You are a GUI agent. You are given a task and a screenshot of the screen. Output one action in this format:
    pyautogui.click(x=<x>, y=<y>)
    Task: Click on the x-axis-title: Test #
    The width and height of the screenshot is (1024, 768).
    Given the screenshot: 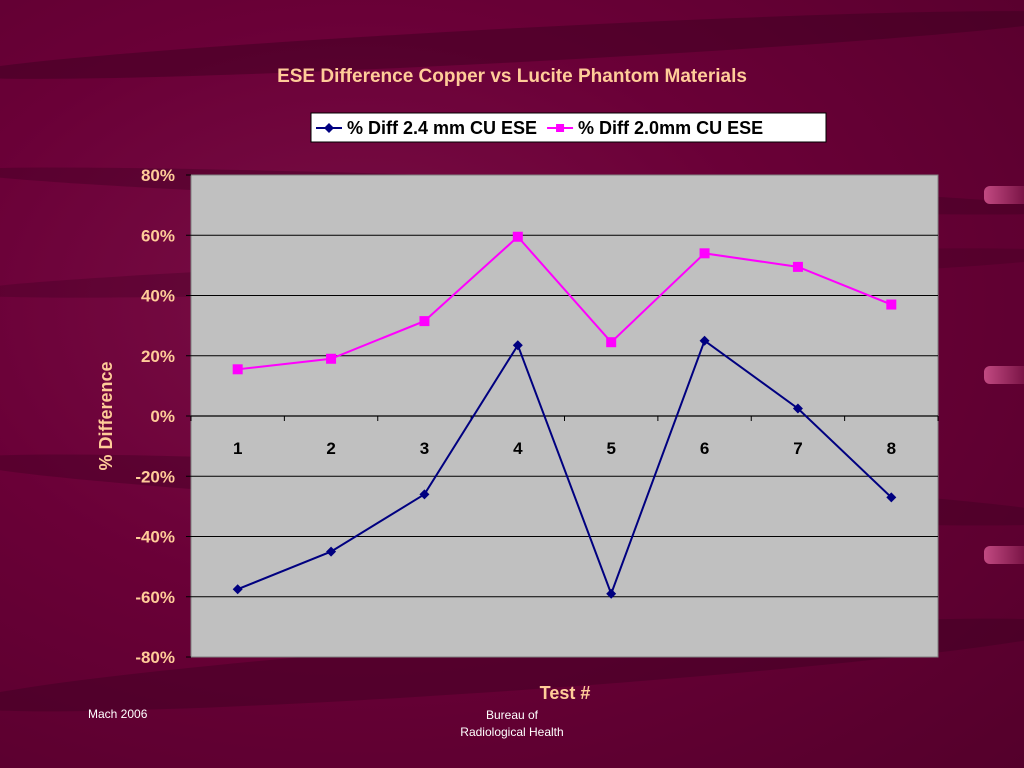 What is the action you would take?
    pyautogui.click(x=565, y=693)
    